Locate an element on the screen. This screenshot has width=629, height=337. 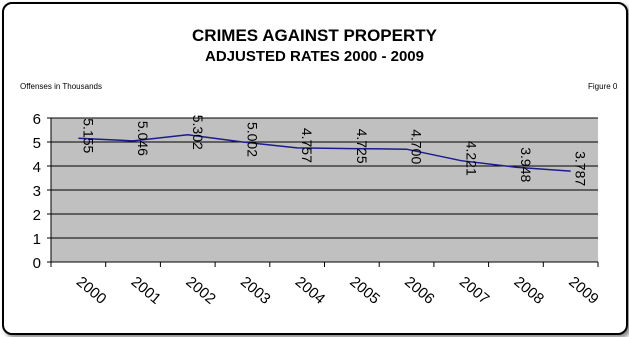
y-tick-label: 6 is located at coordinates (37, 119).